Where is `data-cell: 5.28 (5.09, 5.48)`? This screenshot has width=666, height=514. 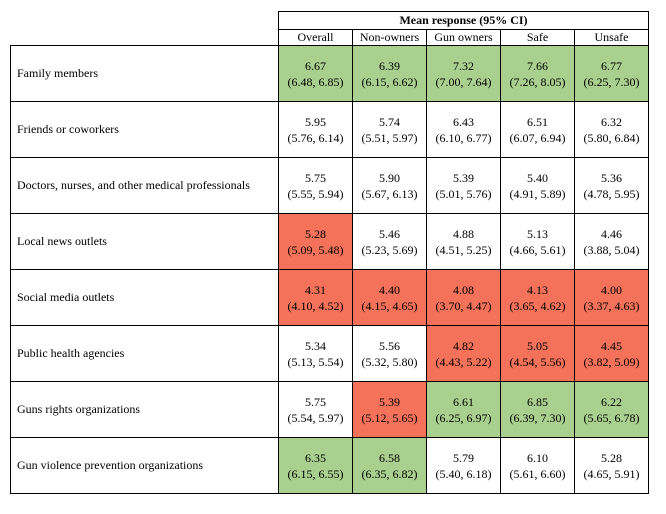
data-cell: 5.28 (5.09, 5.48) is located at coordinates (315, 241).